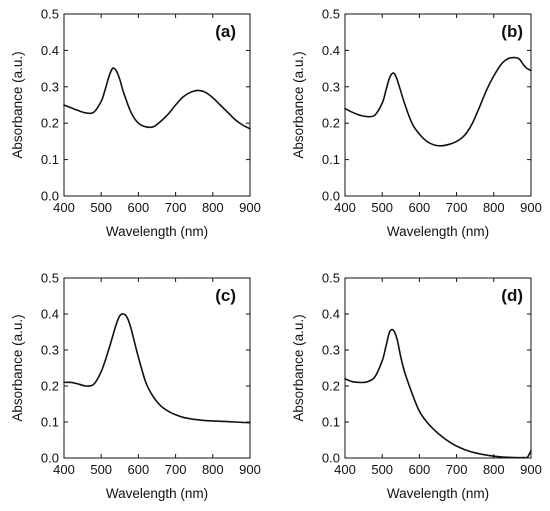 This screenshot has width=550, height=511. I want to click on panel-label: (b), so click(512, 31).